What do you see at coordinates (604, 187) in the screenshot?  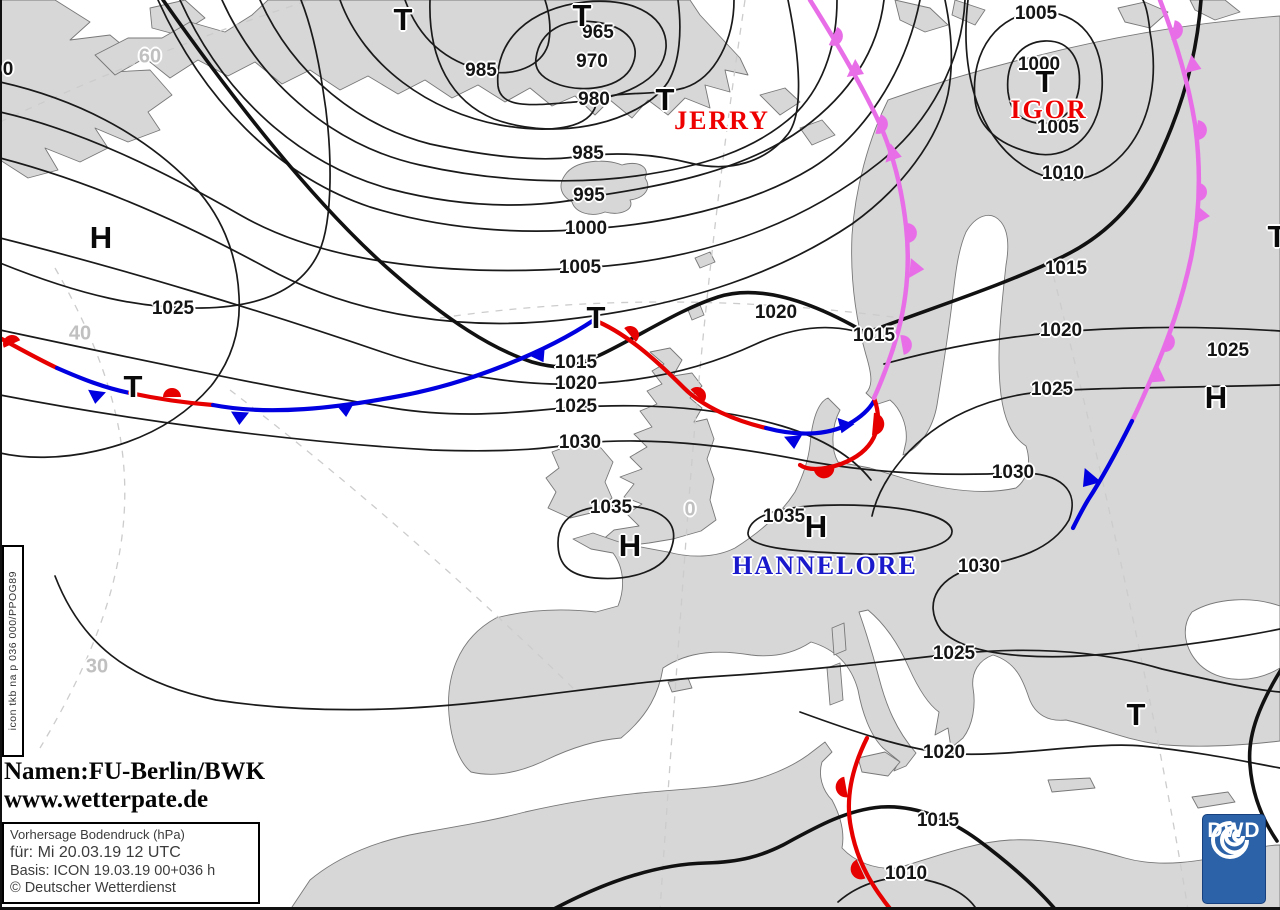 I see `land-iceland` at bounding box center [604, 187].